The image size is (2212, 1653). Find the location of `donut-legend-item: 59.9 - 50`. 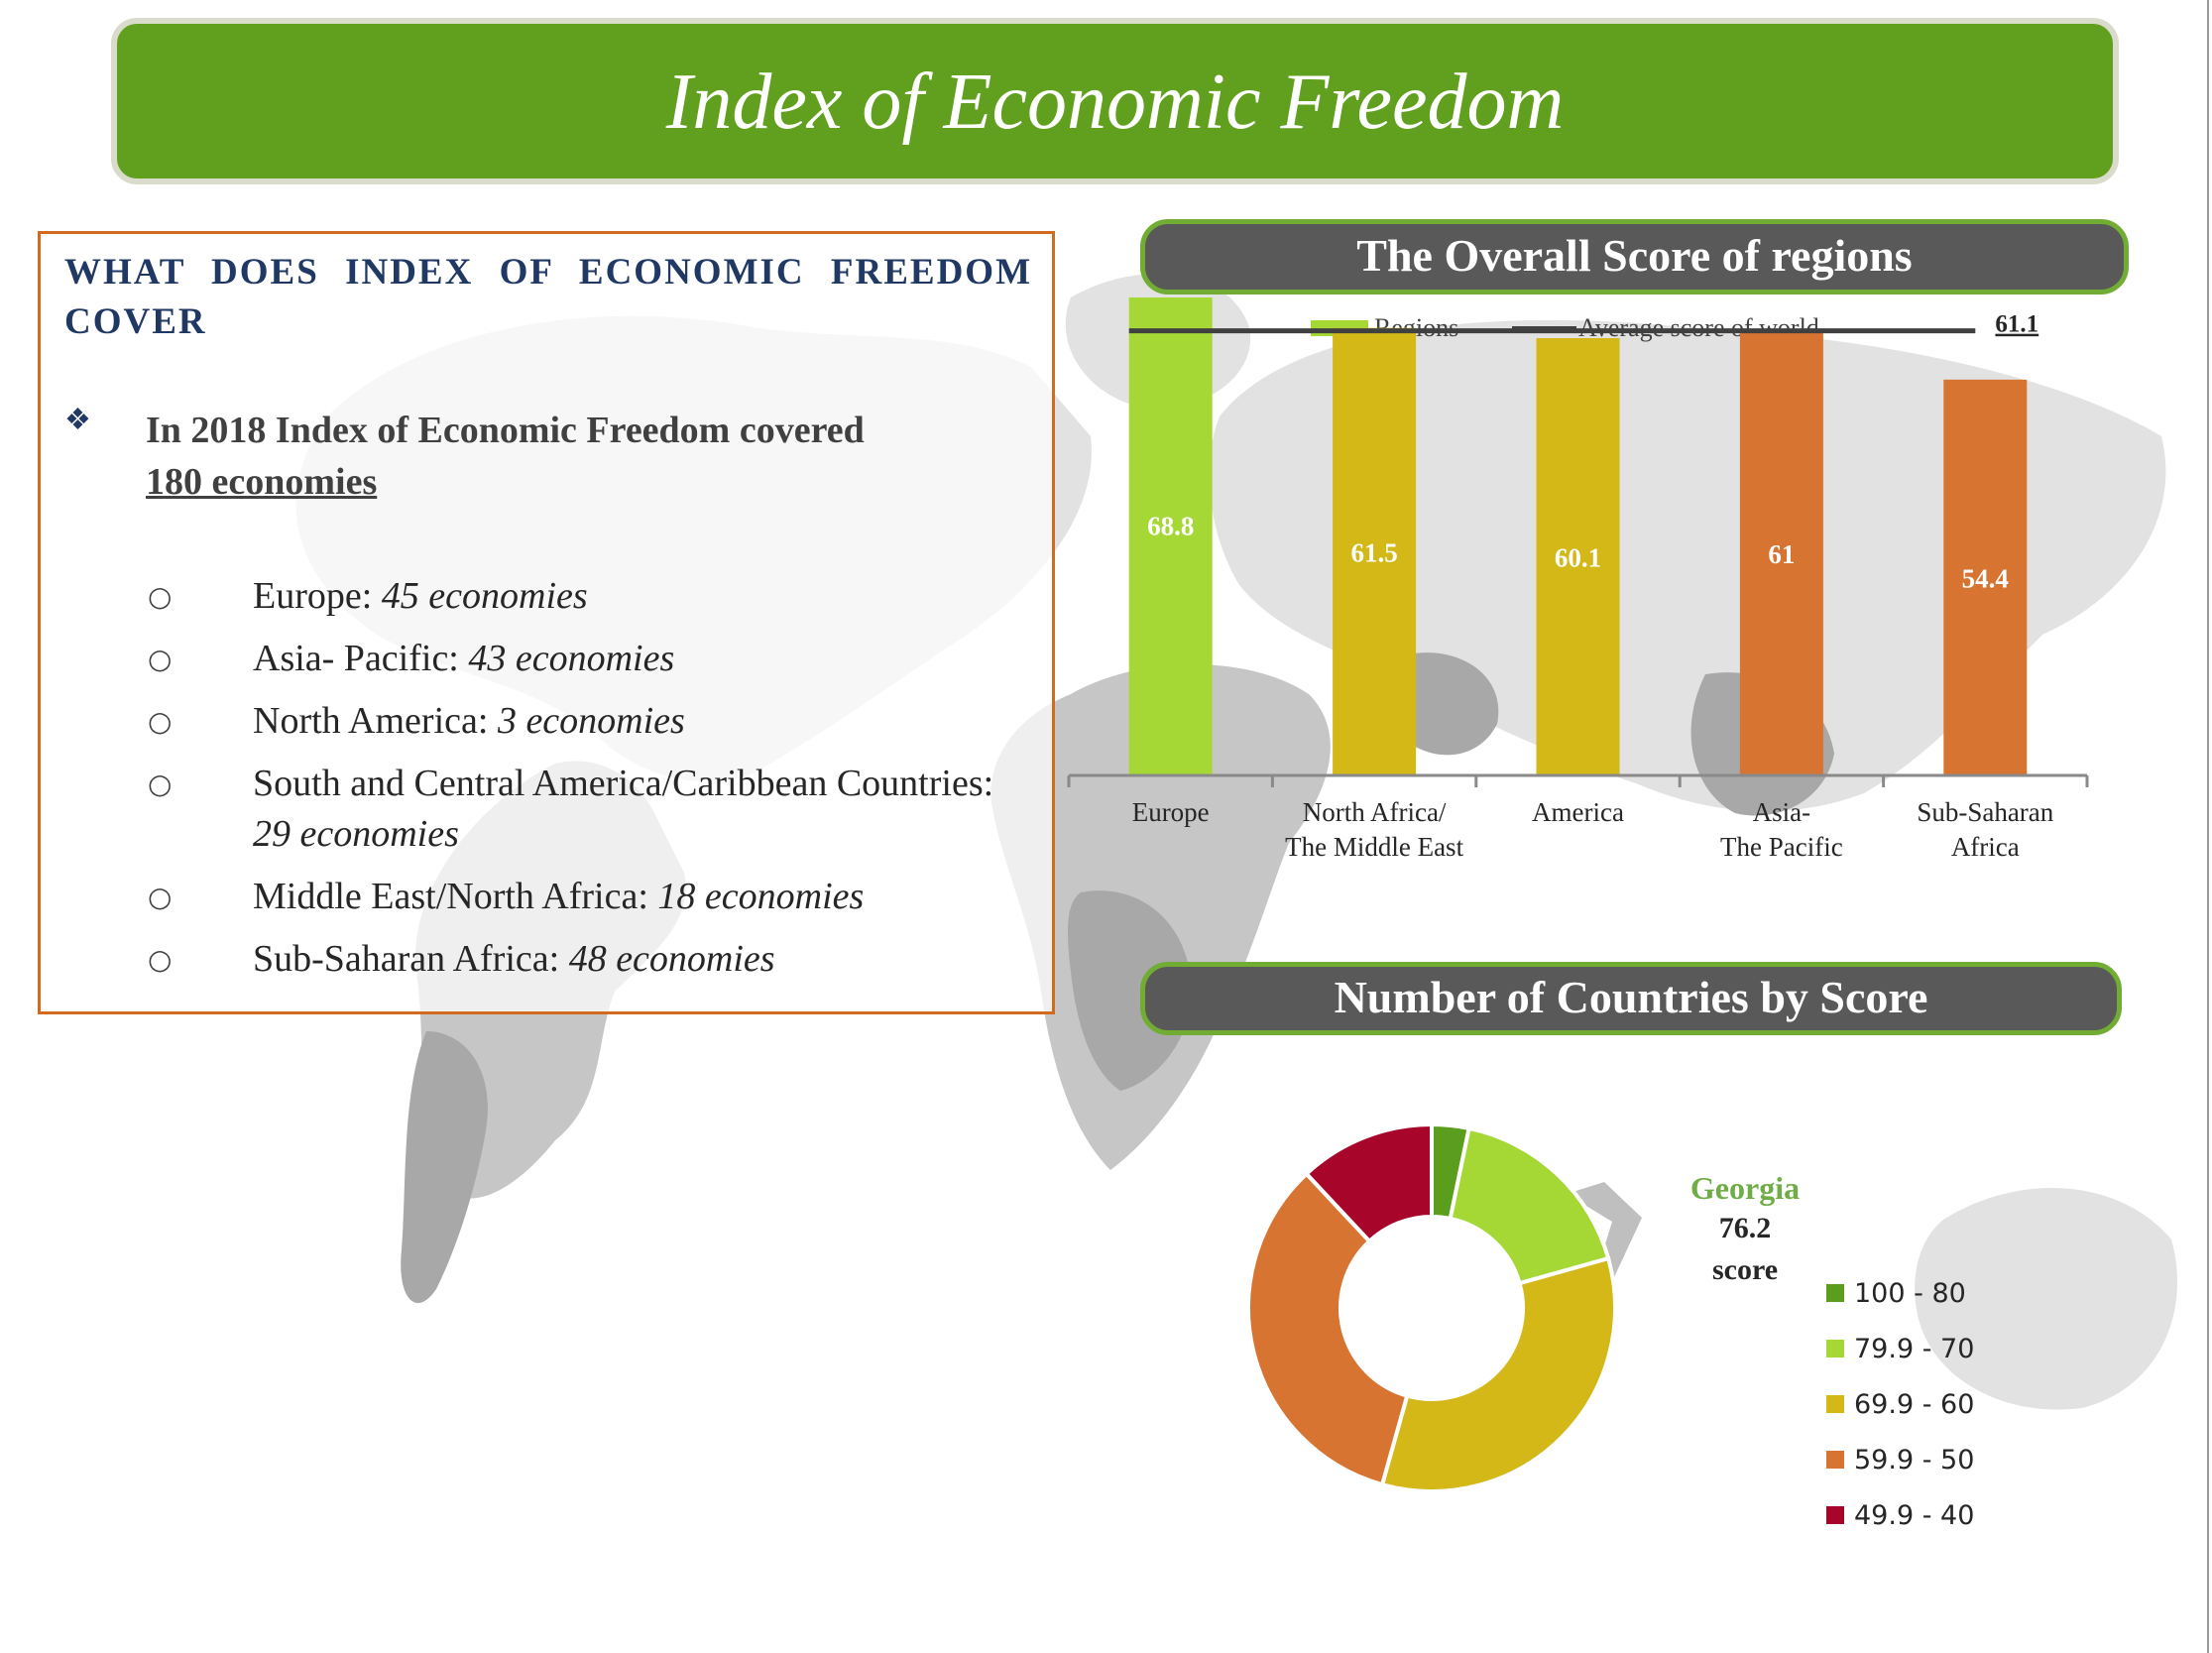

donut-legend-item: 59.9 - 50 is located at coordinates (1900, 1459).